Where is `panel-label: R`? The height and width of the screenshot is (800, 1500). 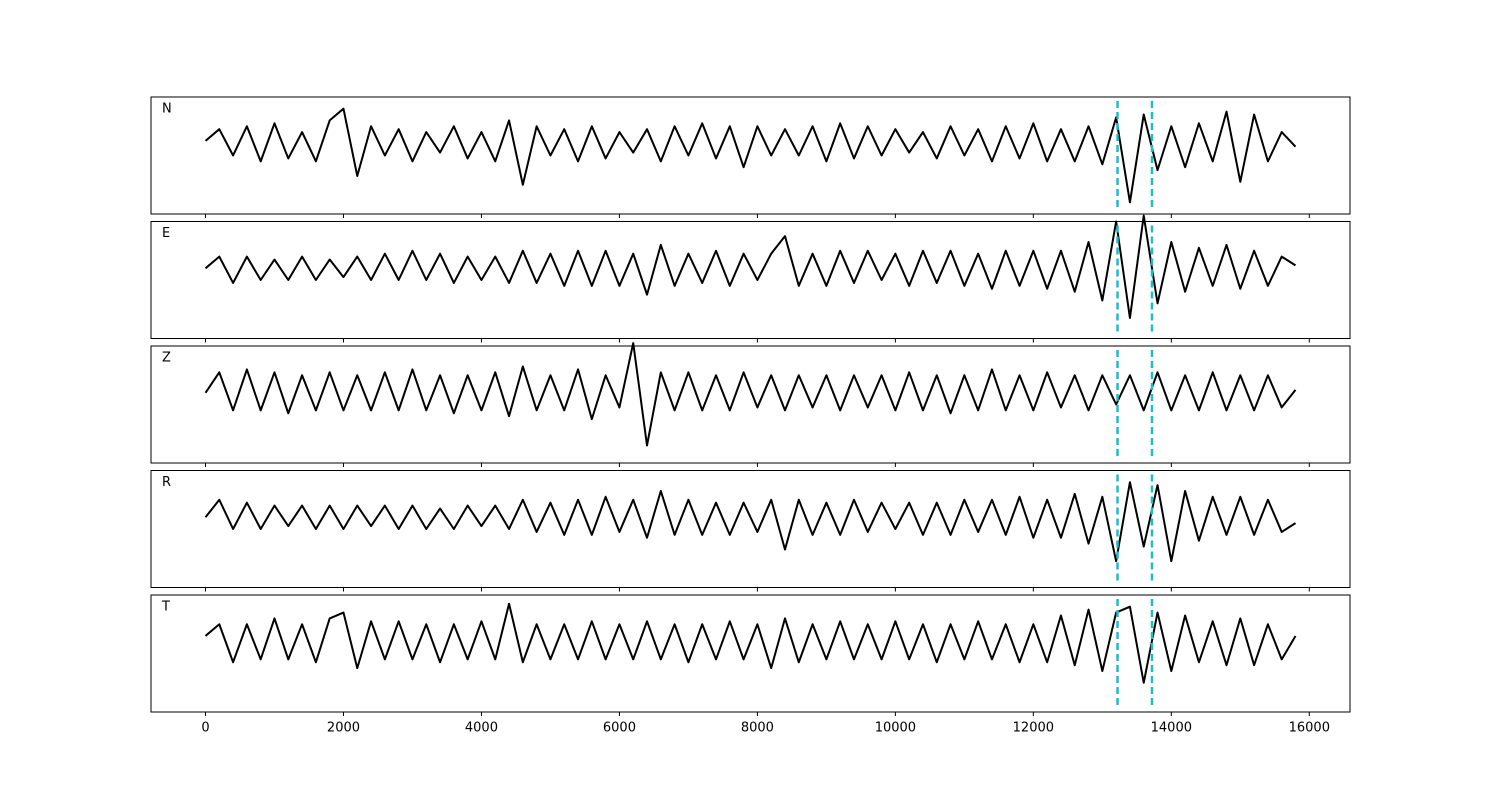 panel-label: R is located at coordinates (166, 482).